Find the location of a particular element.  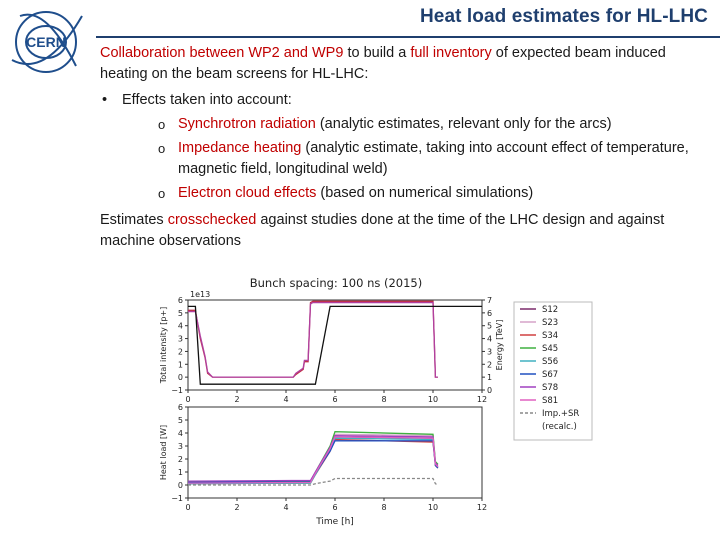

legend-entry: S12 is located at coordinates (550, 310).